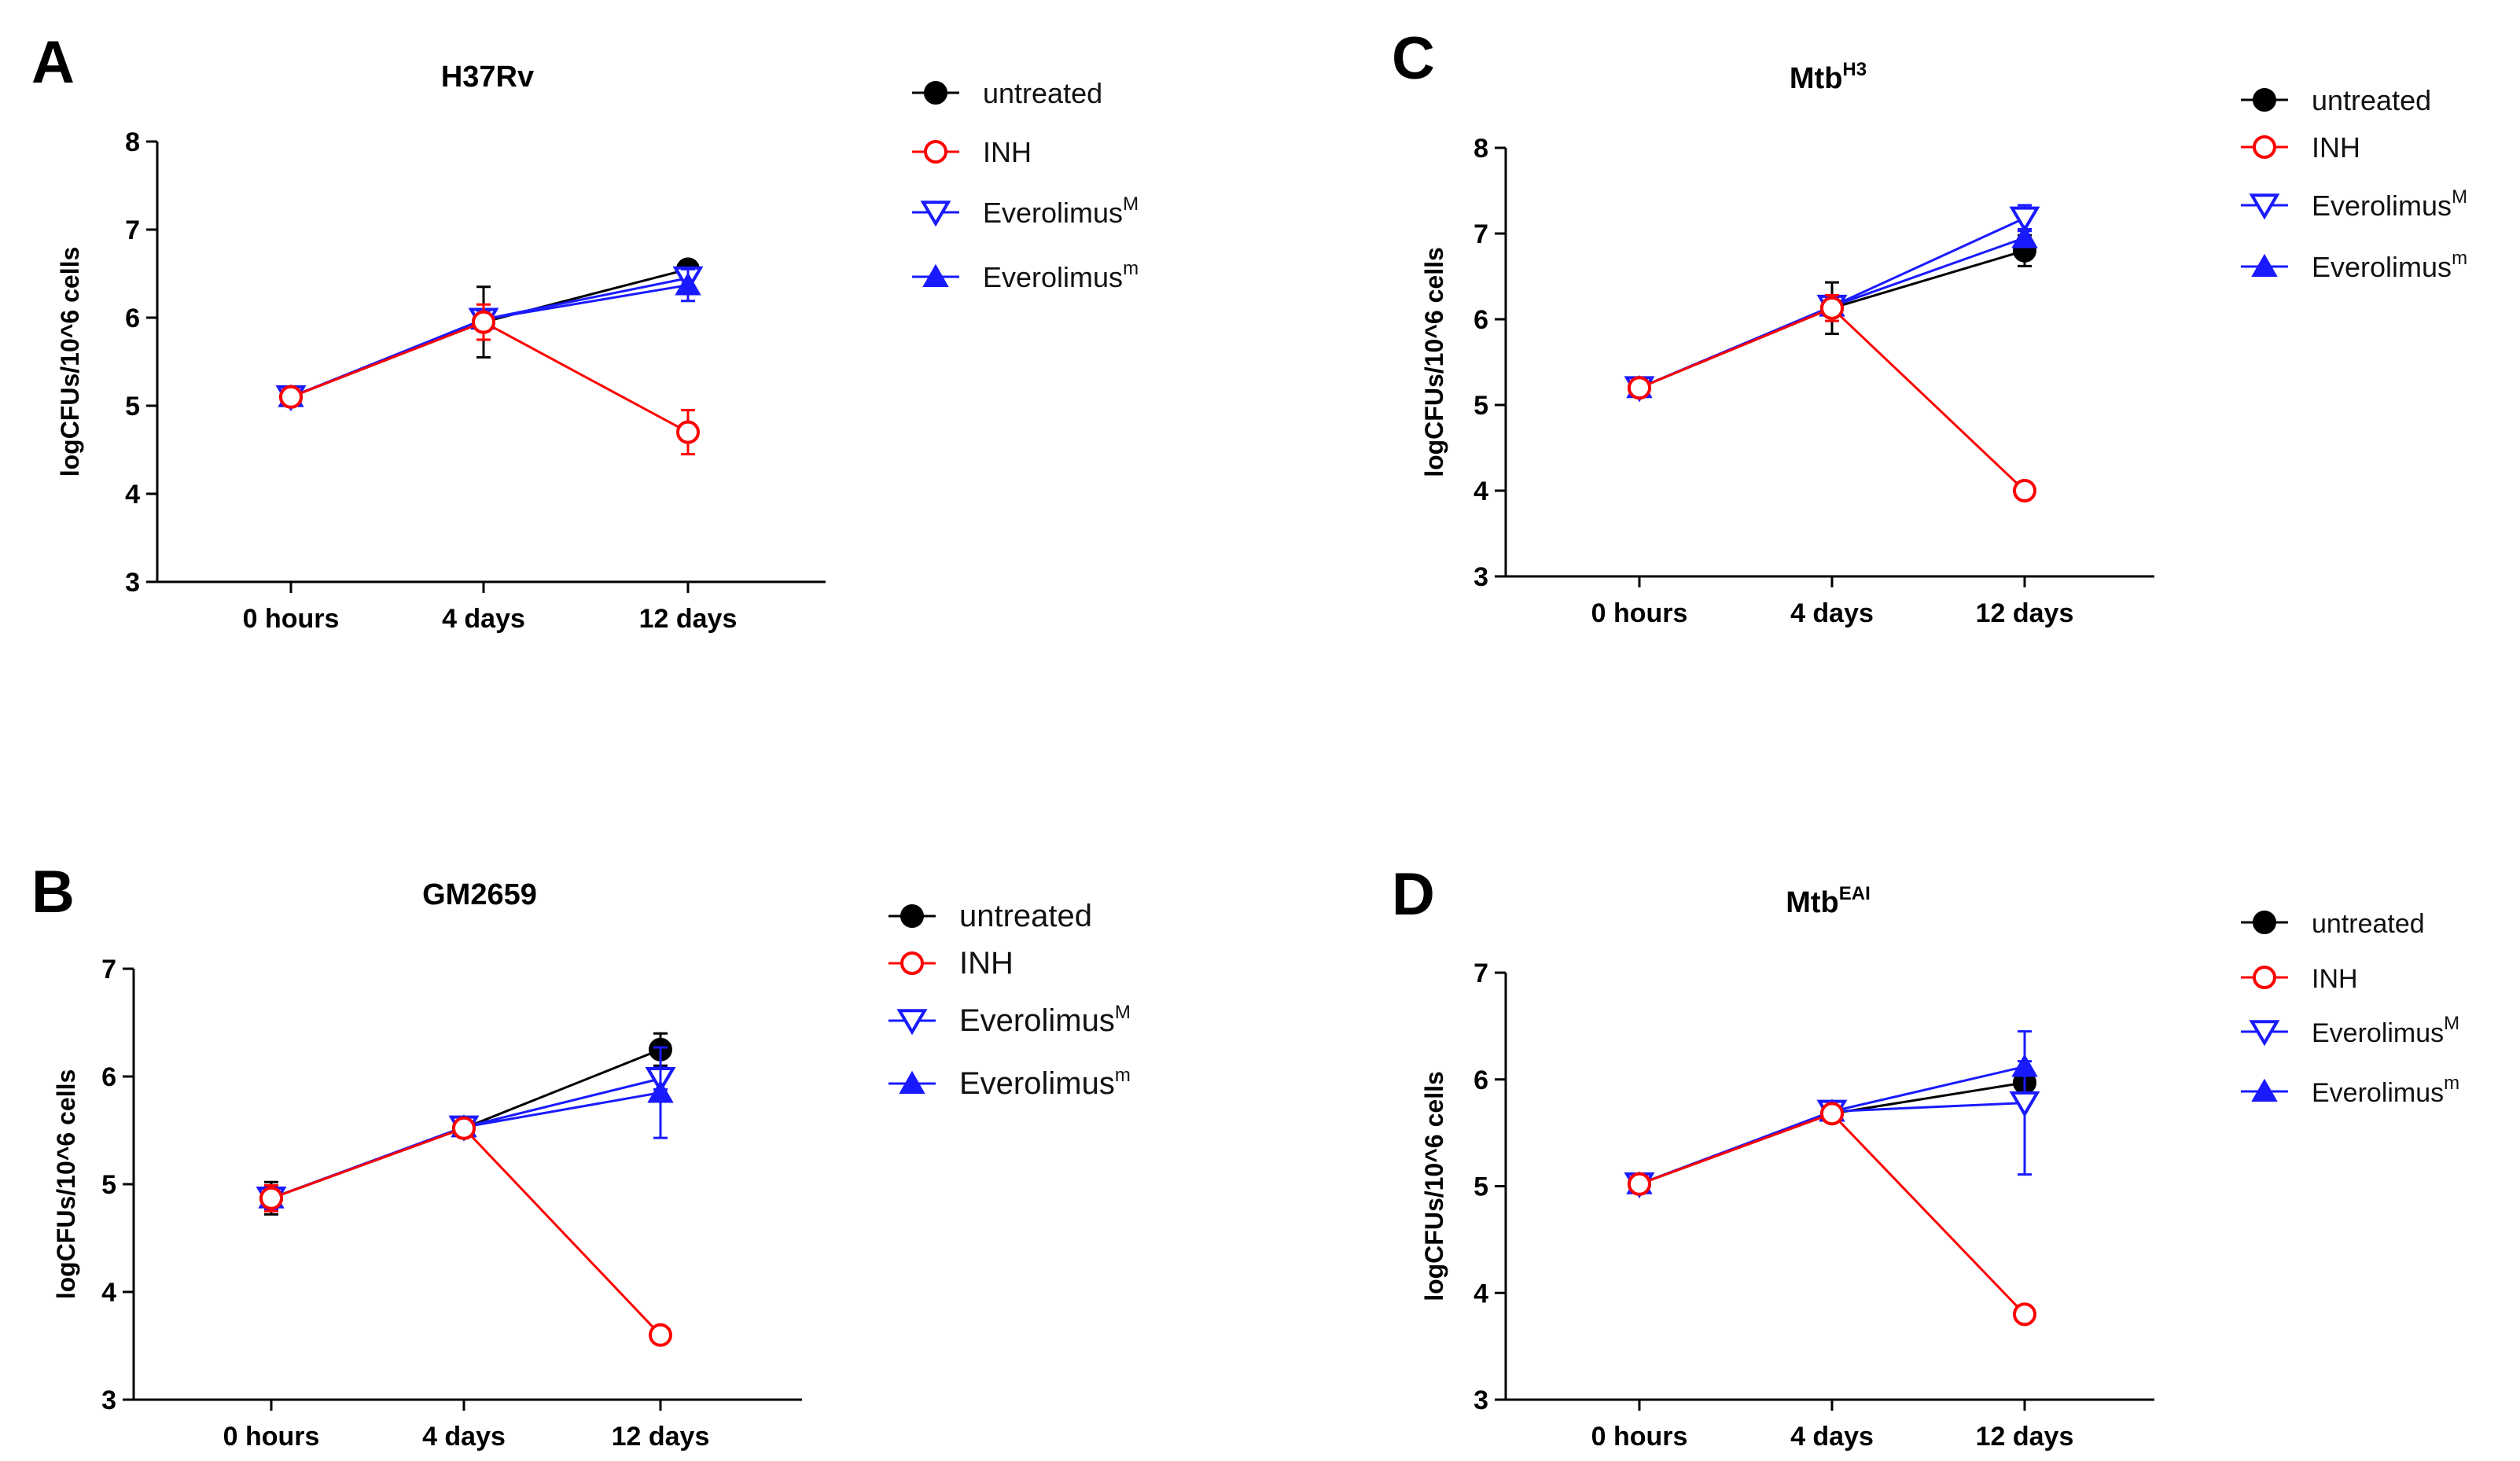 This screenshot has width=2520, height=1461. Describe the element at coordinates (1413, 59) in the screenshot. I see `panel-letter: C` at that location.